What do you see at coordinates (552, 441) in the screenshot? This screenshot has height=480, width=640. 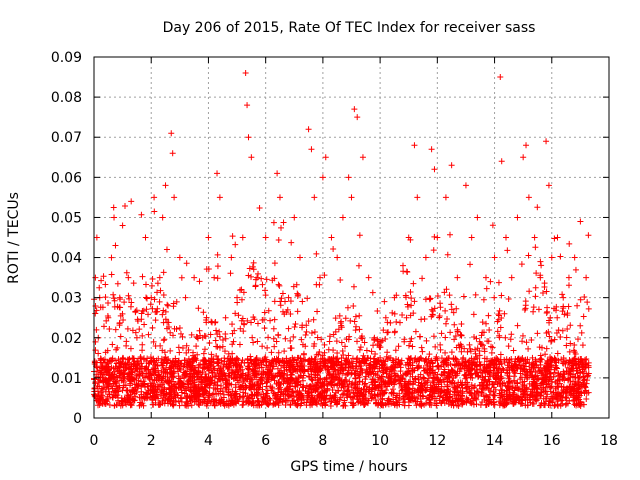 I see `x-tick-label: 16` at bounding box center [552, 441].